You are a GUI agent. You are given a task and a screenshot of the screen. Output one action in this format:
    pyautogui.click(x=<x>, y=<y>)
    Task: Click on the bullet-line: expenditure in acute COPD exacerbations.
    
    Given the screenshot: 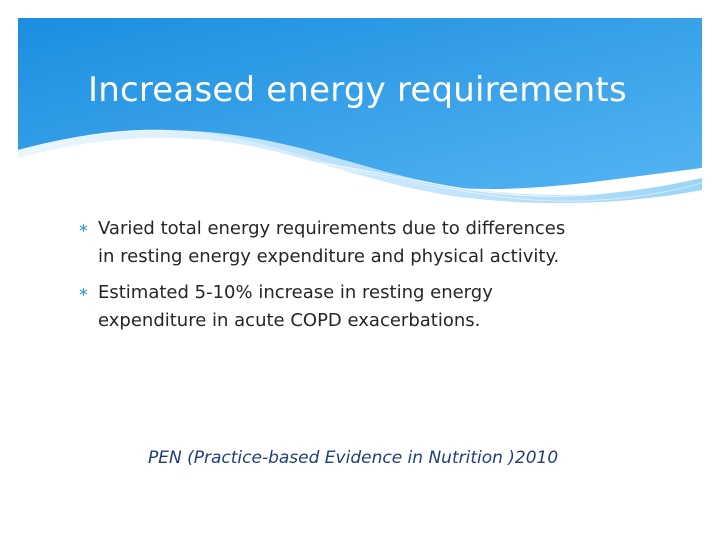 What is the action you would take?
    pyautogui.click(x=289, y=320)
    